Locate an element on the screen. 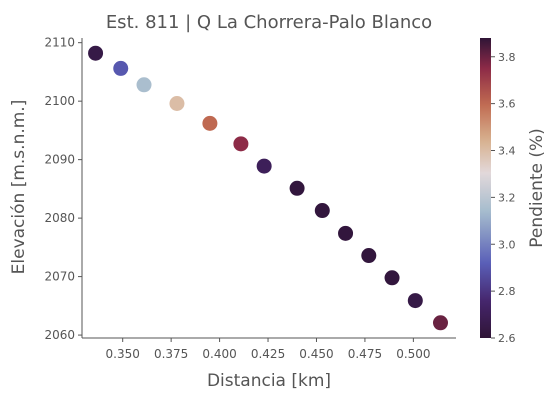  y-tick-label: 2060 is located at coordinates (59, 335).